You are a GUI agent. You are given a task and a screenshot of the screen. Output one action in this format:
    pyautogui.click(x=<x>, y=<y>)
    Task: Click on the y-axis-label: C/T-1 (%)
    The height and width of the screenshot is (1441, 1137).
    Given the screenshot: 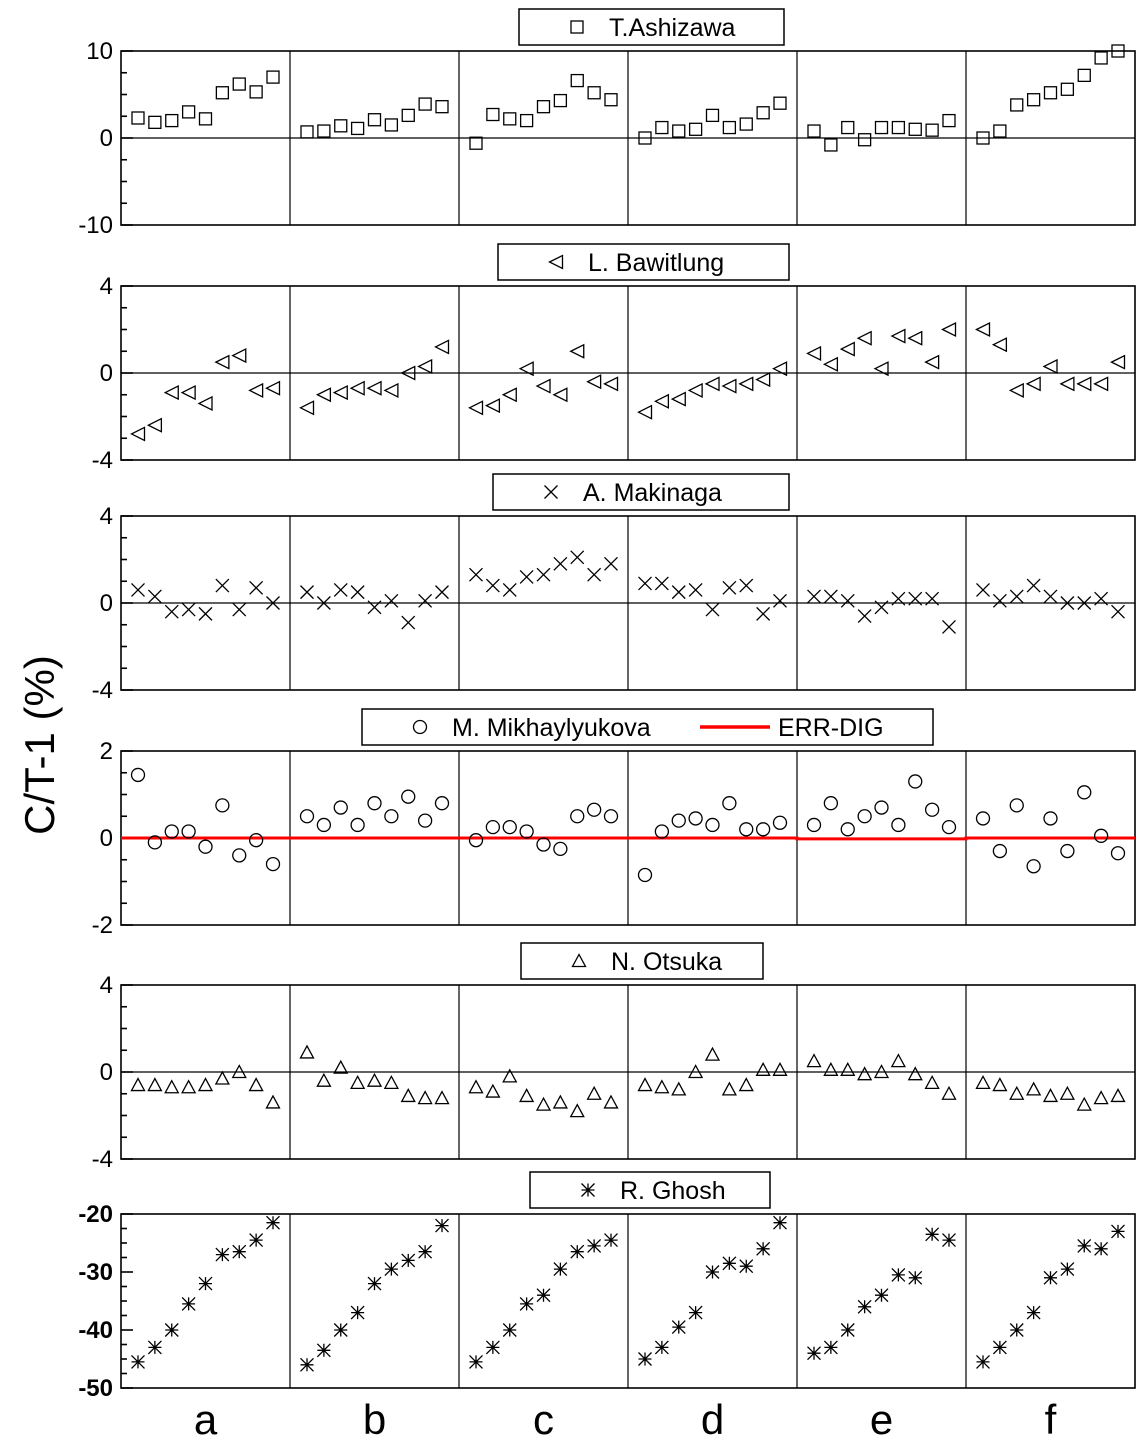 What is the action you would take?
    pyautogui.click(x=39, y=745)
    